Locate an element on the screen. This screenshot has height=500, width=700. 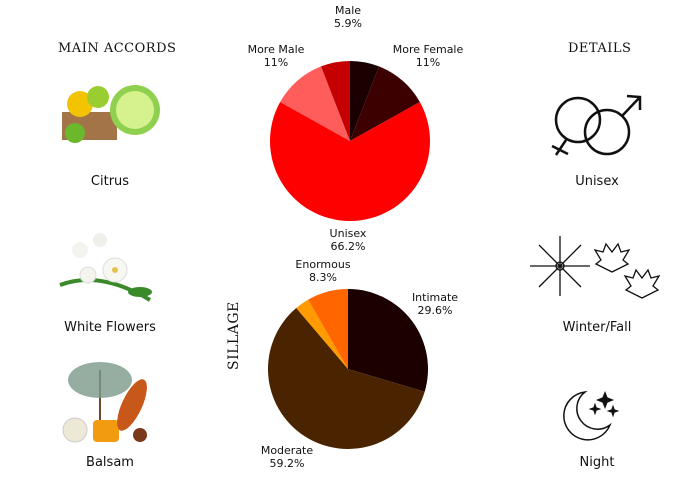
label-male: Male 5.9% is located at coordinates (348, 17).